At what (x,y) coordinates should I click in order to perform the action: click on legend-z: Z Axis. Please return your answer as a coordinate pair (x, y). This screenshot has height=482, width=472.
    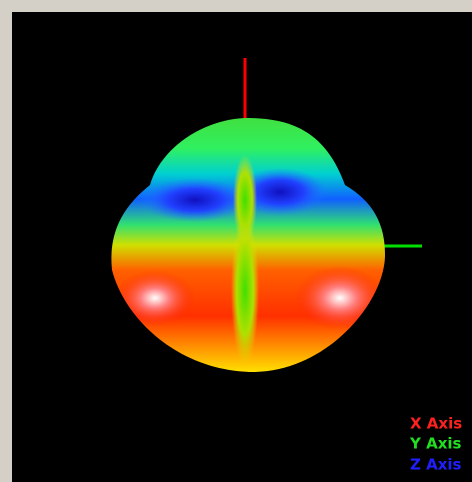
    Looking at the image, I should click on (436, 465).